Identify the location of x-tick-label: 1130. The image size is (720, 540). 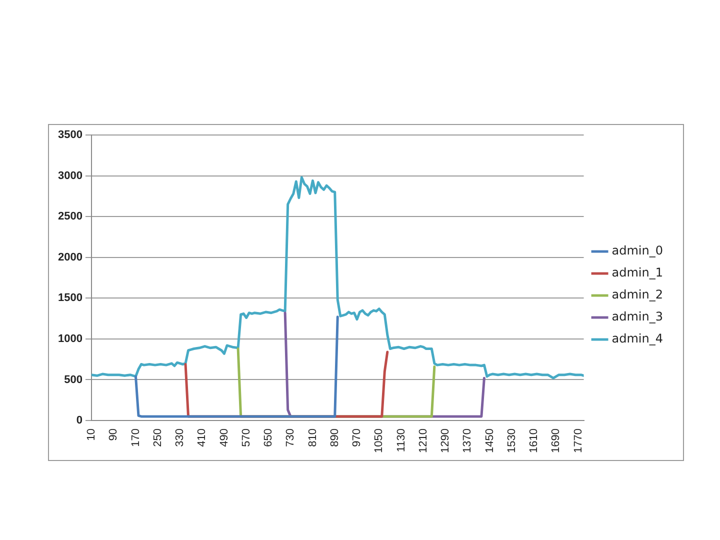
(401, 440).